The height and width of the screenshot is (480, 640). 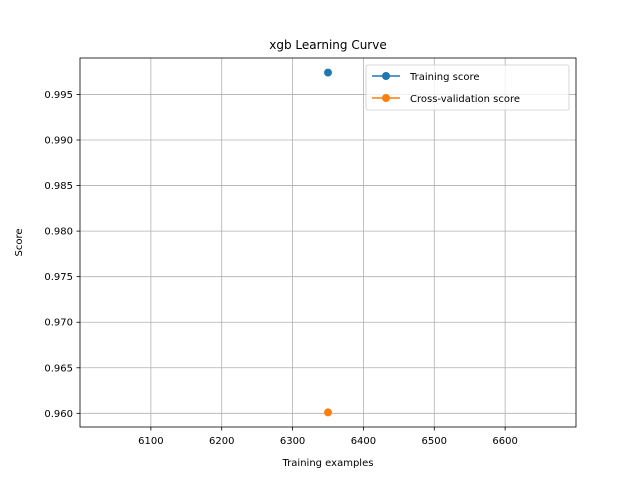 I want to click on x-axis-title: Training examples, so click(x=328, y=463).